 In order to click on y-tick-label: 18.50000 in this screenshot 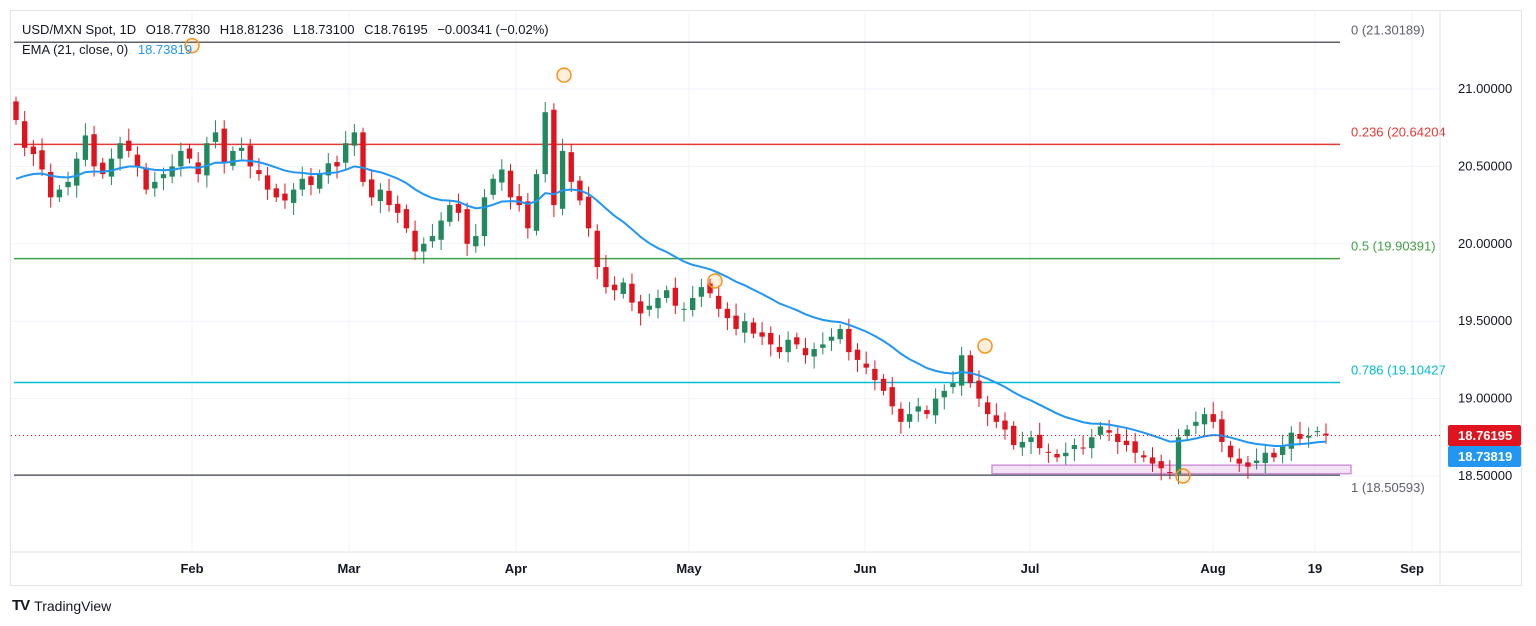, I will do `click(1485, 475)`.